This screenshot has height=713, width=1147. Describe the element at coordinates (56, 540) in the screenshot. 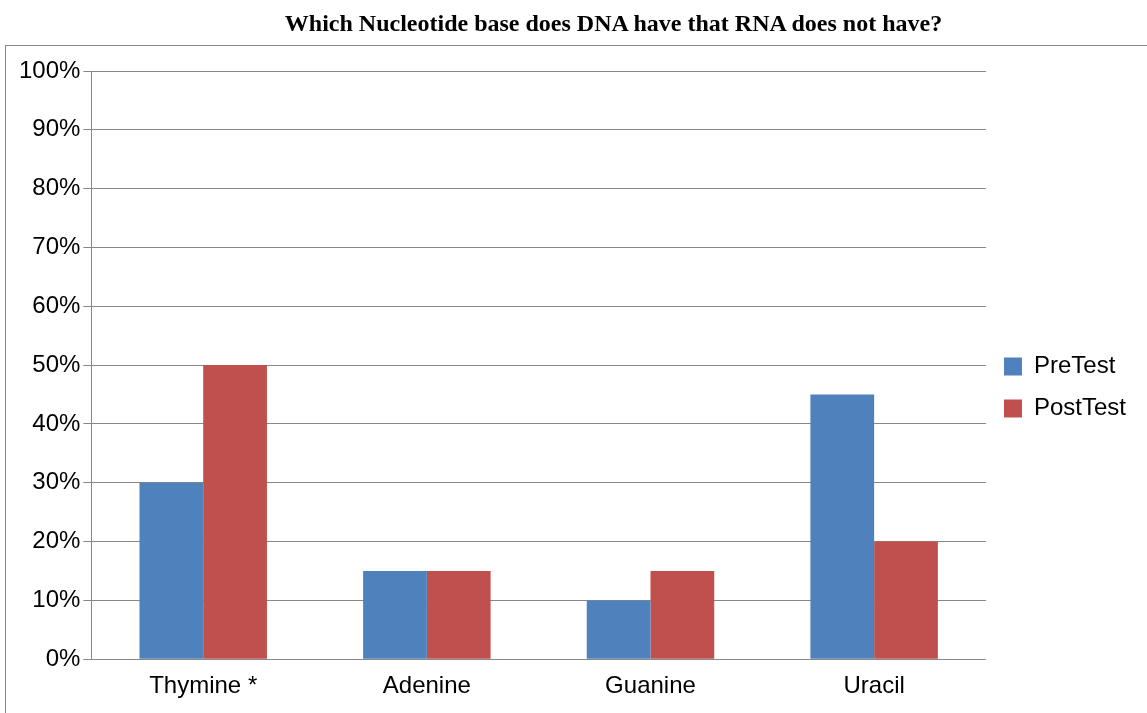

I see `y-tick-label: 20%` at that location.